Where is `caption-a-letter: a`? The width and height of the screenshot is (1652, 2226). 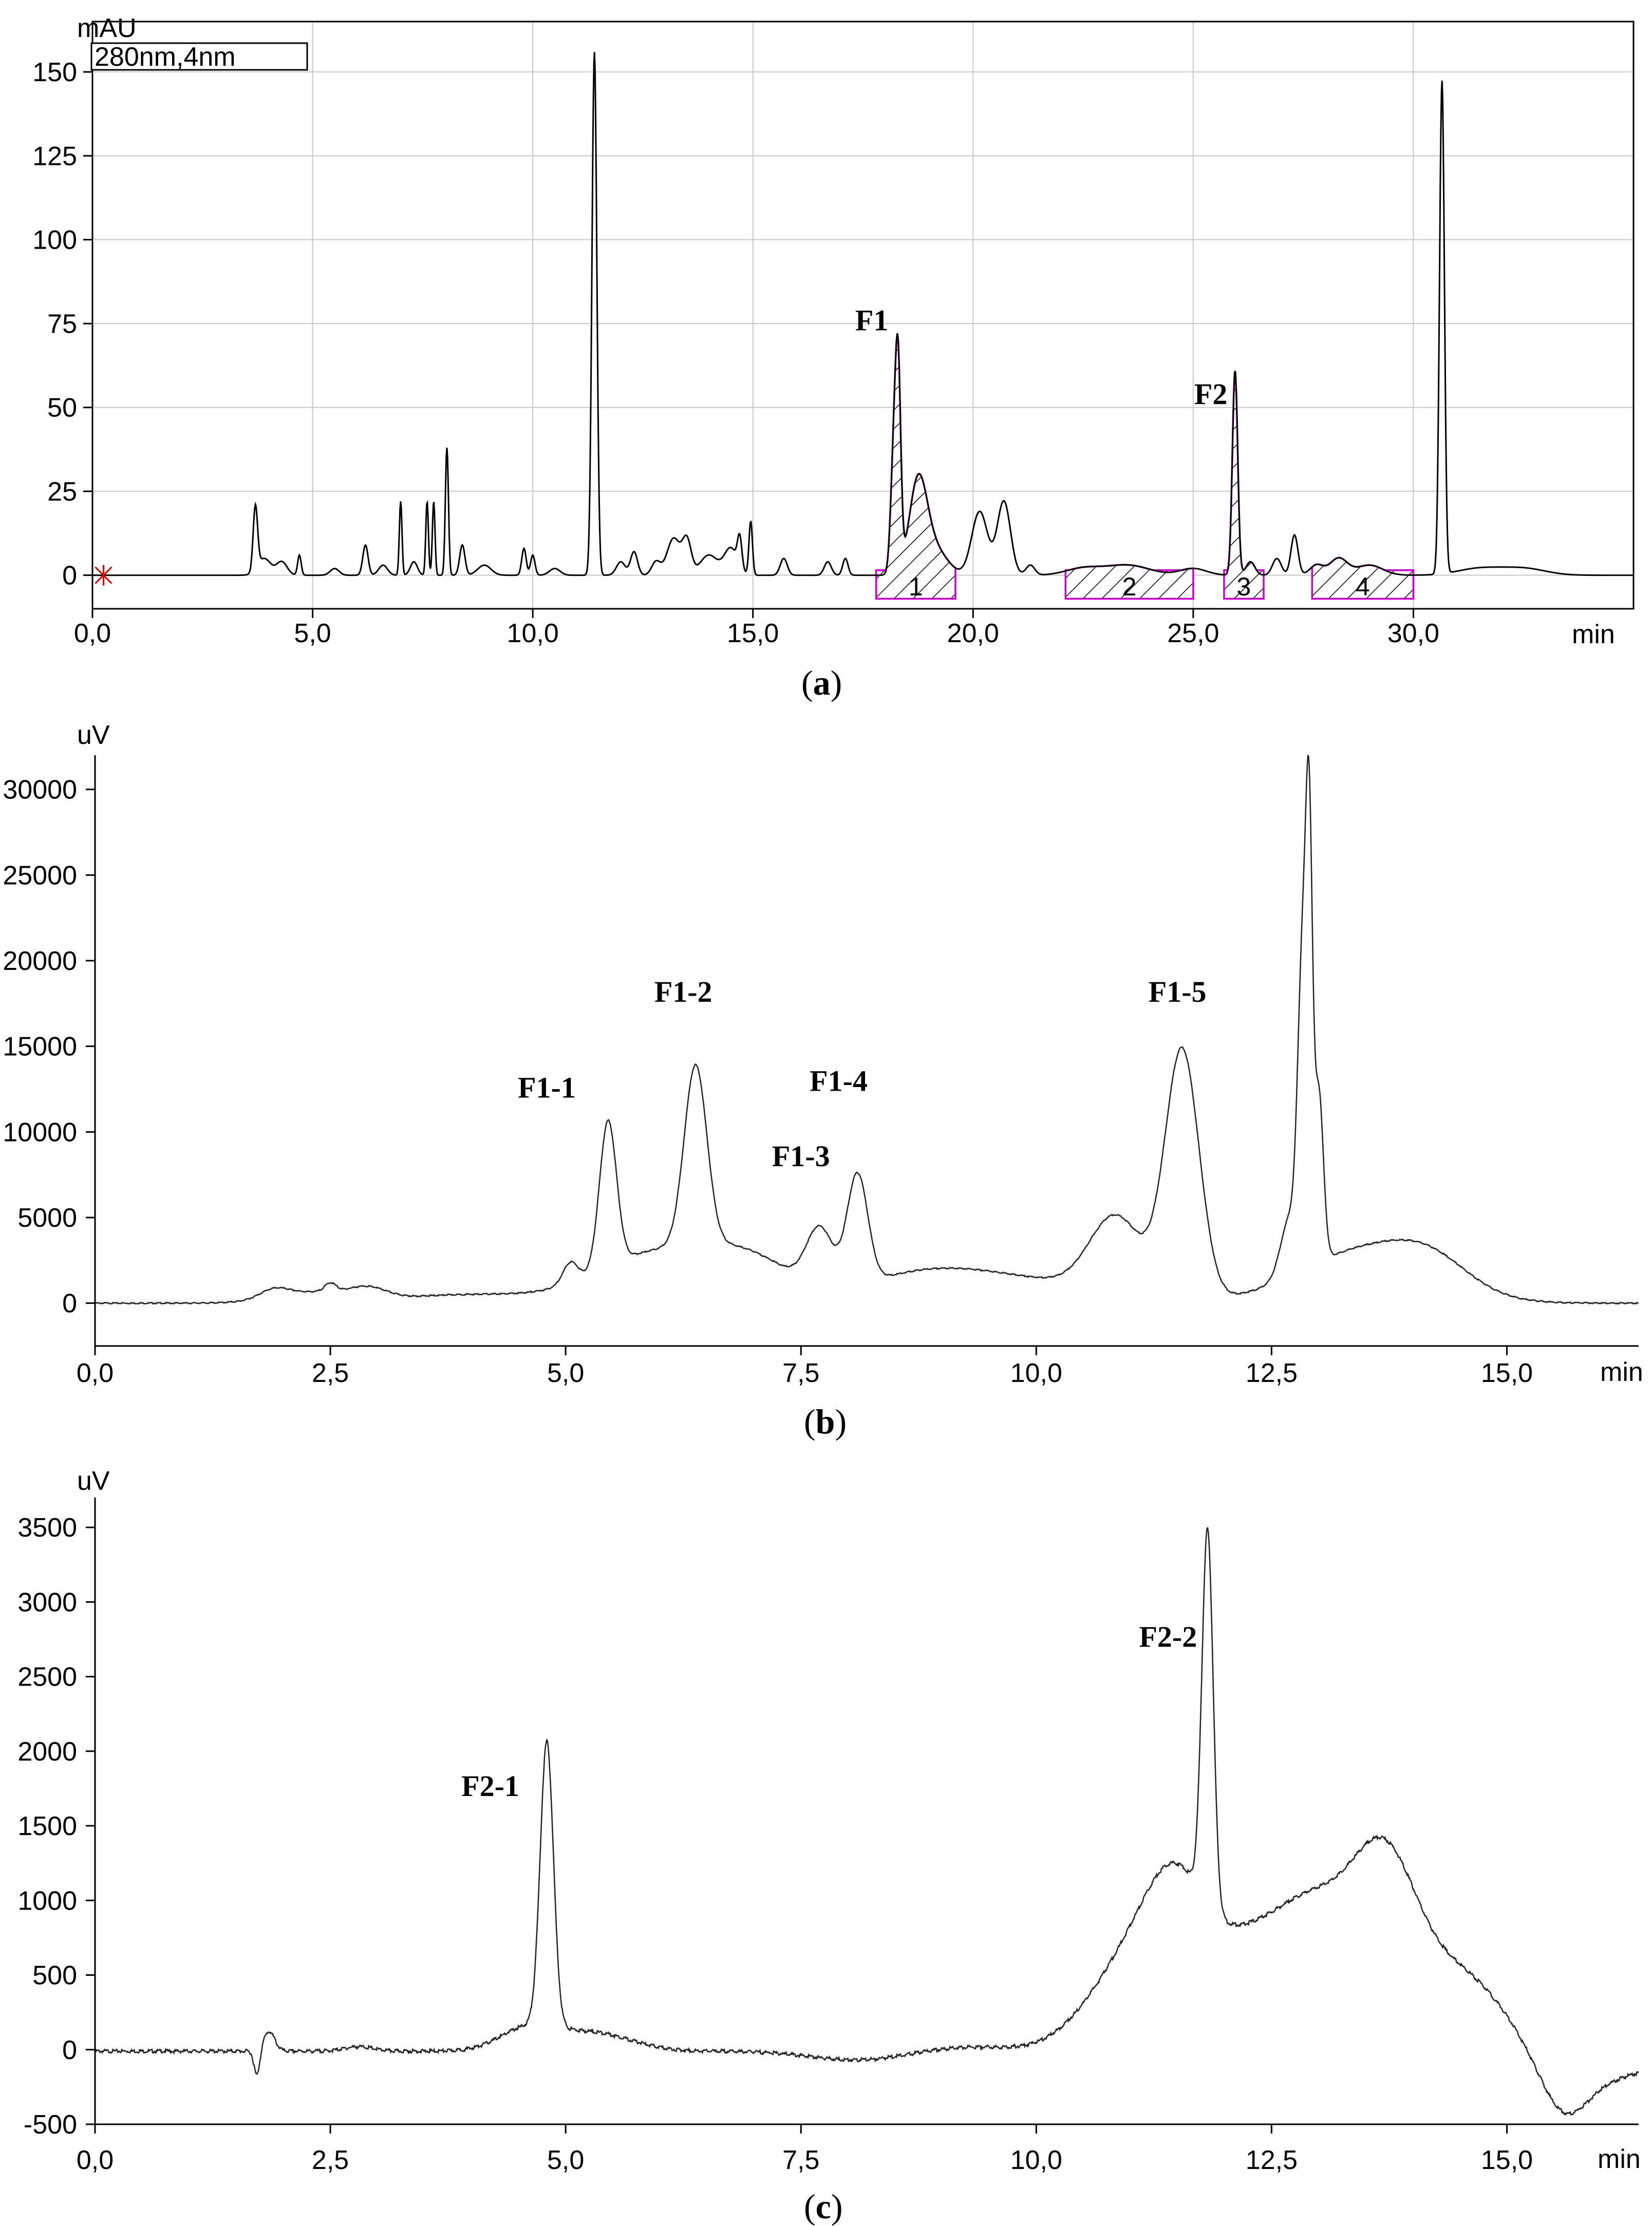 caption-a-letter: a is located at coordinates (822, 682).